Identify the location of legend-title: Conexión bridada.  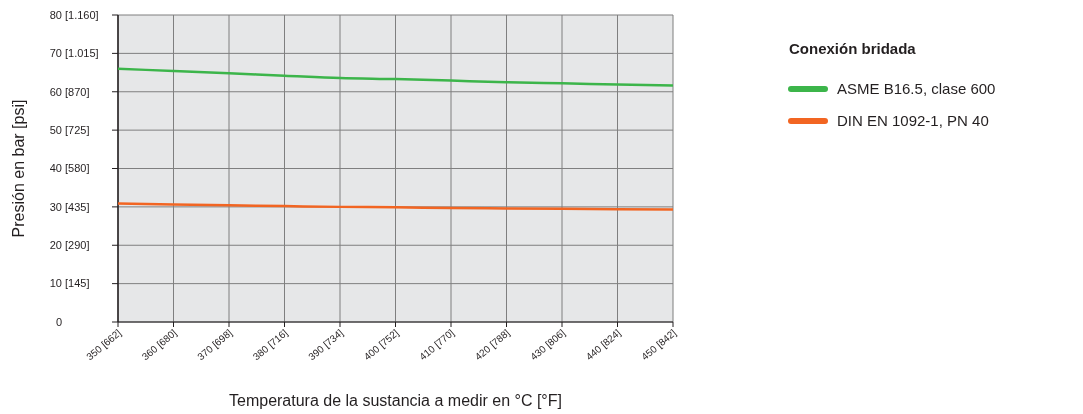
(853, 48).